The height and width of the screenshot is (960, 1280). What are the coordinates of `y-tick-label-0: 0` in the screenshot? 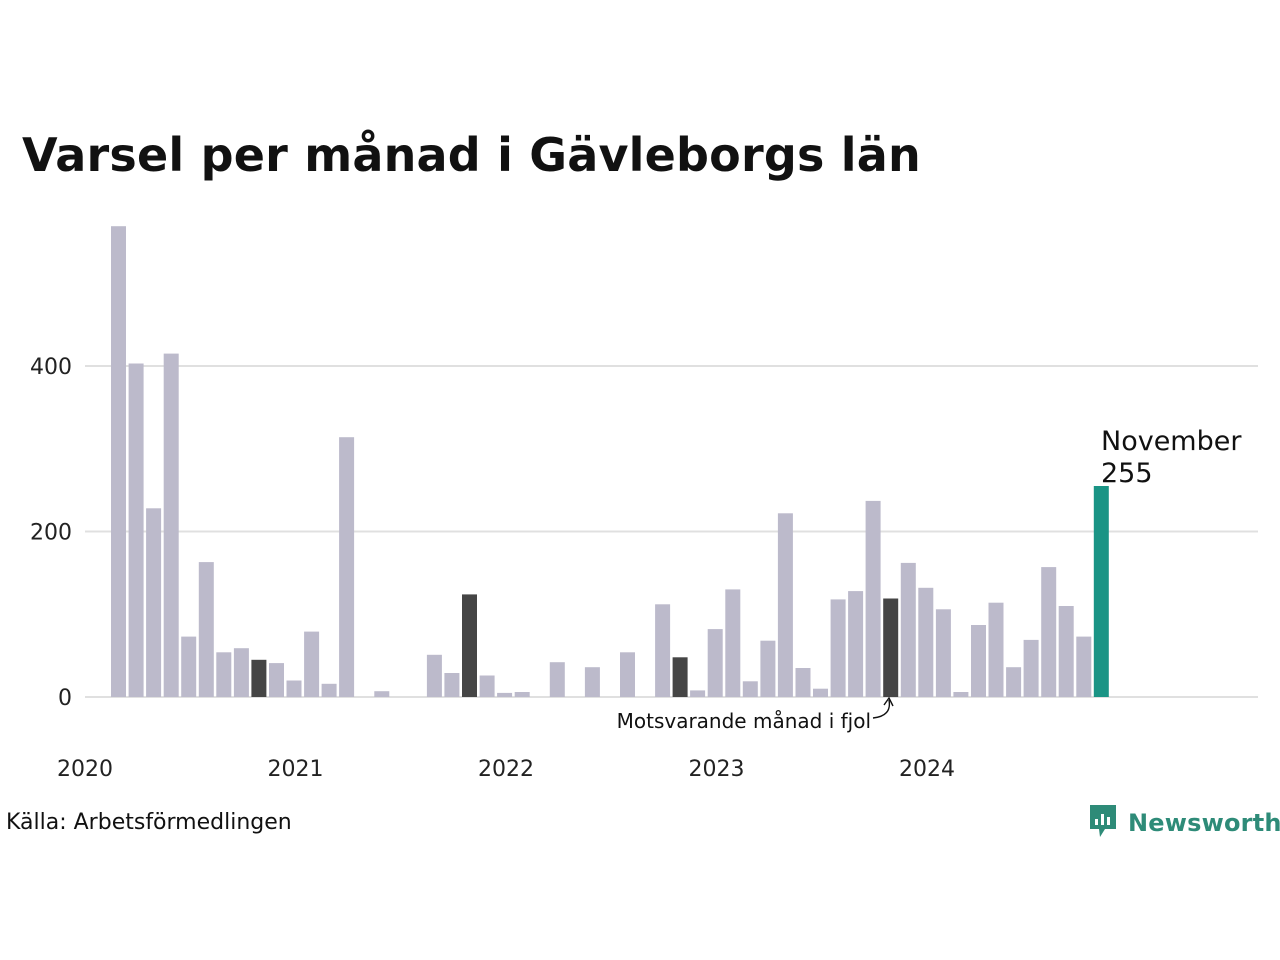 It's located at (65, 698).